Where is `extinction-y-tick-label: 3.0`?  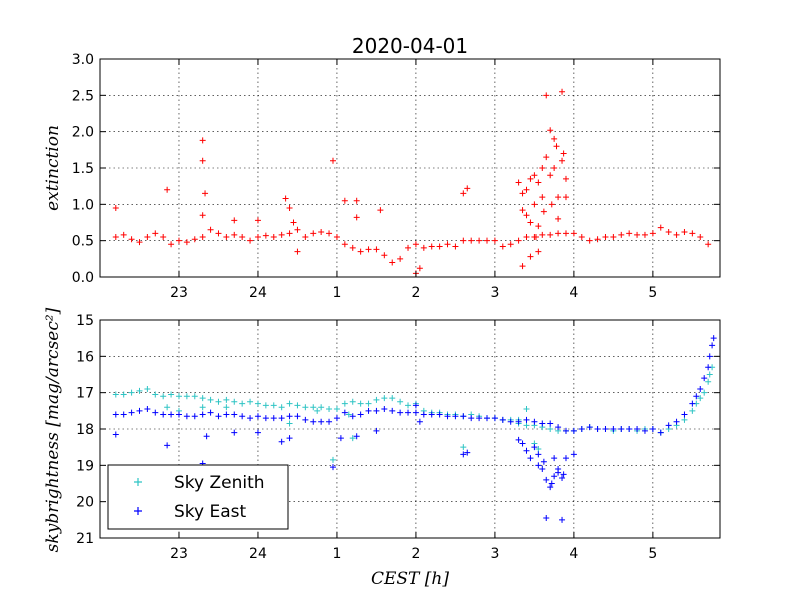 extinction-y-tick-label: 3.0 is located at coordinates (83, 60).